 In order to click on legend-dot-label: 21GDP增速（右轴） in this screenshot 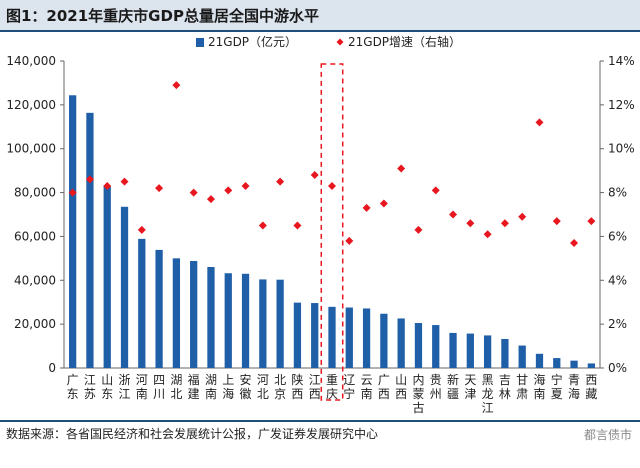, I will do `click(404, 41)`.